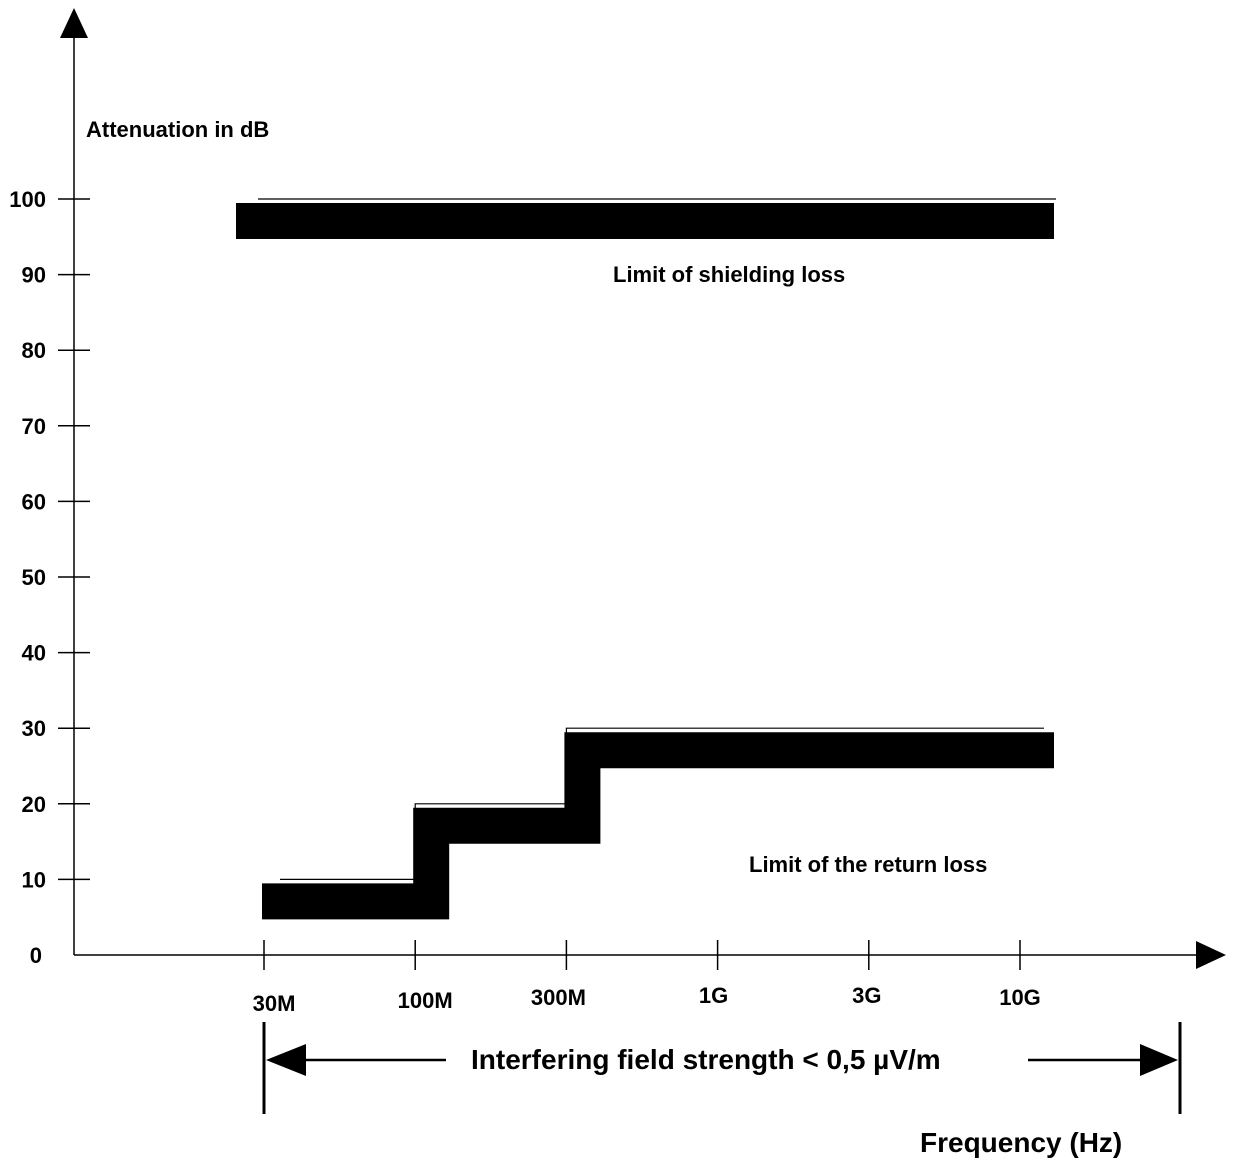  What do you see at coordinates (274, 1003) in the screenshot?
I see `x-tick-label: 30M` at bounding box center [274, 1003].